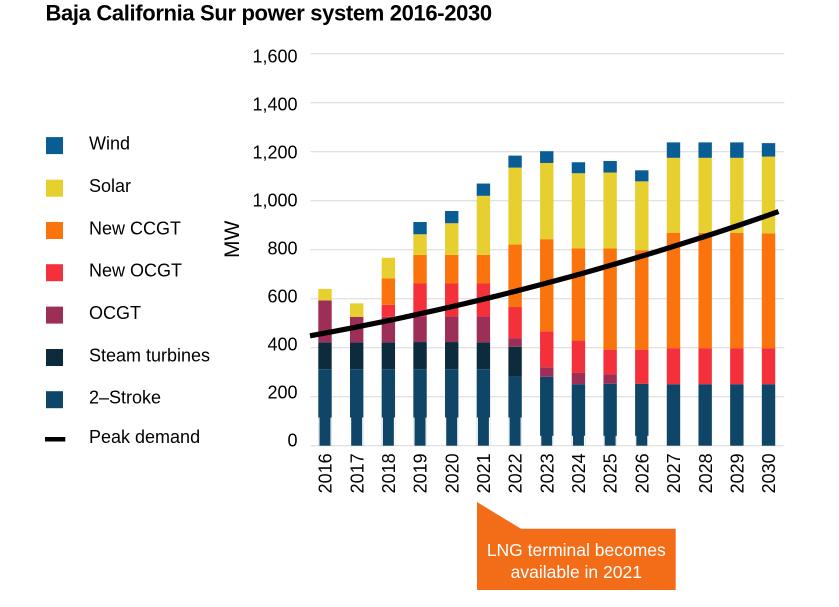 The height and width of the screenshot is (607, 839). Describe the element at coordinates (274, 153) in the screenshot. I see `svg-text: 1,200` at that location.